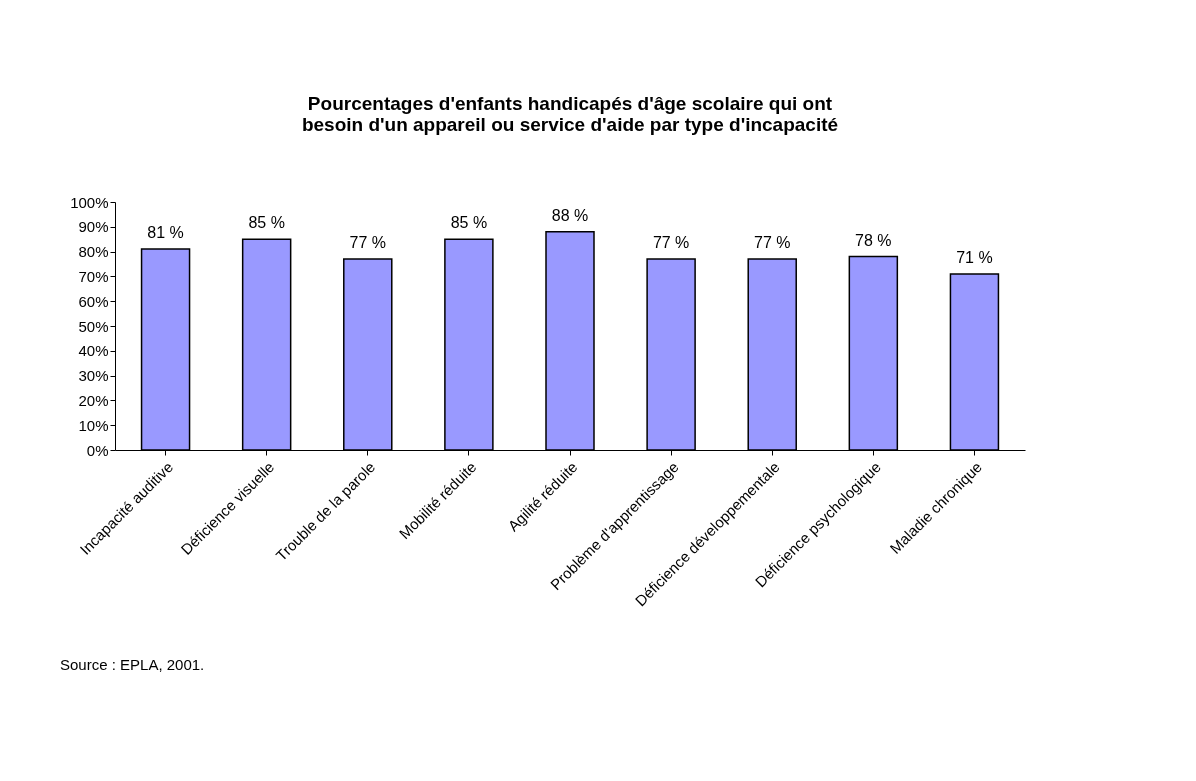  Describe the element at coordinates (873, 240) in the screenshot. I see `data-label: 78 %` at that location.